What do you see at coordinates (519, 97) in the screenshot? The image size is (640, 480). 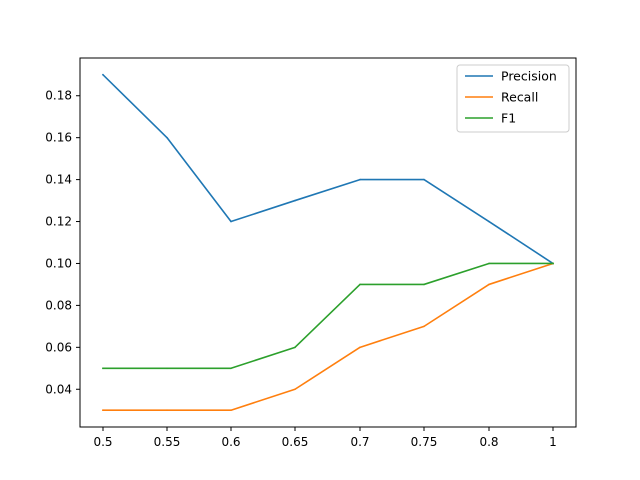 I see `legend-label-recall: Recall` at bounding box center [519, 97].